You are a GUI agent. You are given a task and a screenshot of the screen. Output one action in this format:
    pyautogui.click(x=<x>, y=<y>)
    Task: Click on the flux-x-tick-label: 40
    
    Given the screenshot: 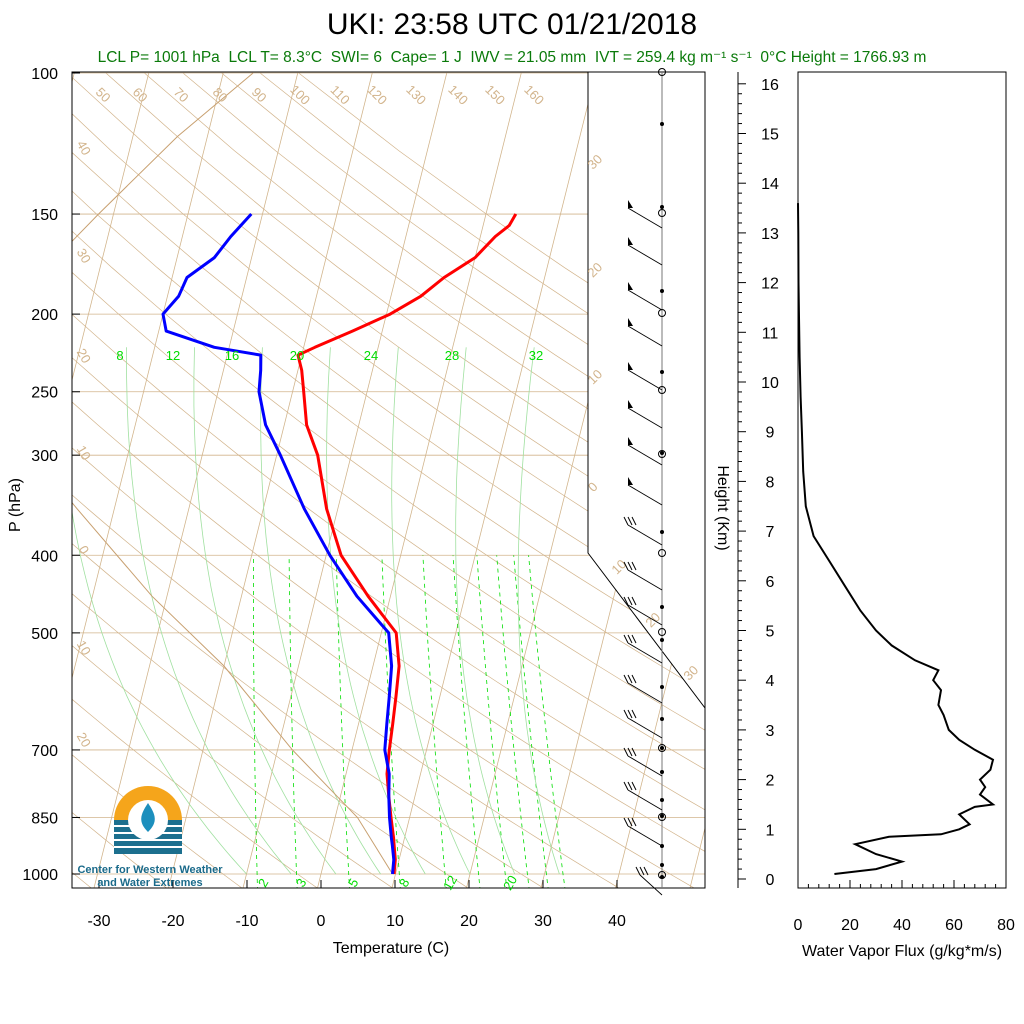 What is the action you would take?
    pyautogui.click(x=902, y=925)
    